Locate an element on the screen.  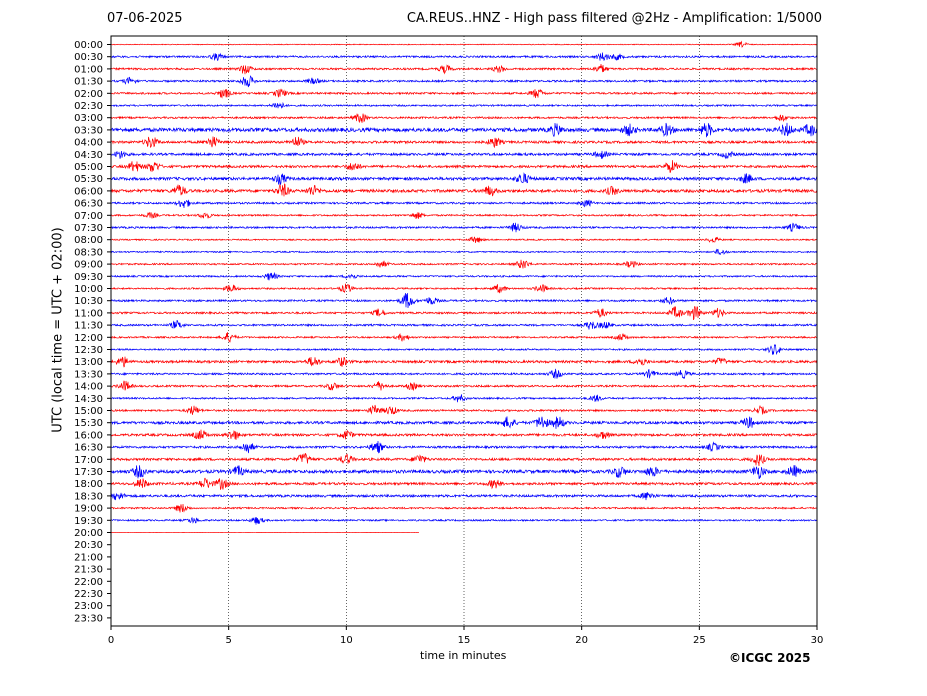
x-tick-label-5: 5 is located at coordinates (228, 640).